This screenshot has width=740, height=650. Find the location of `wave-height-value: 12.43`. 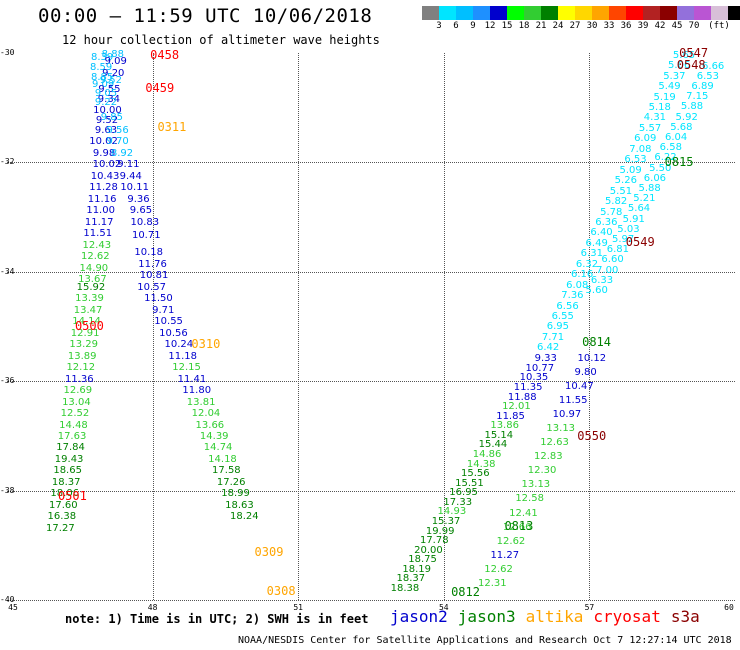

wave-height-value: 12.43 is located at coordinates (97, 245).